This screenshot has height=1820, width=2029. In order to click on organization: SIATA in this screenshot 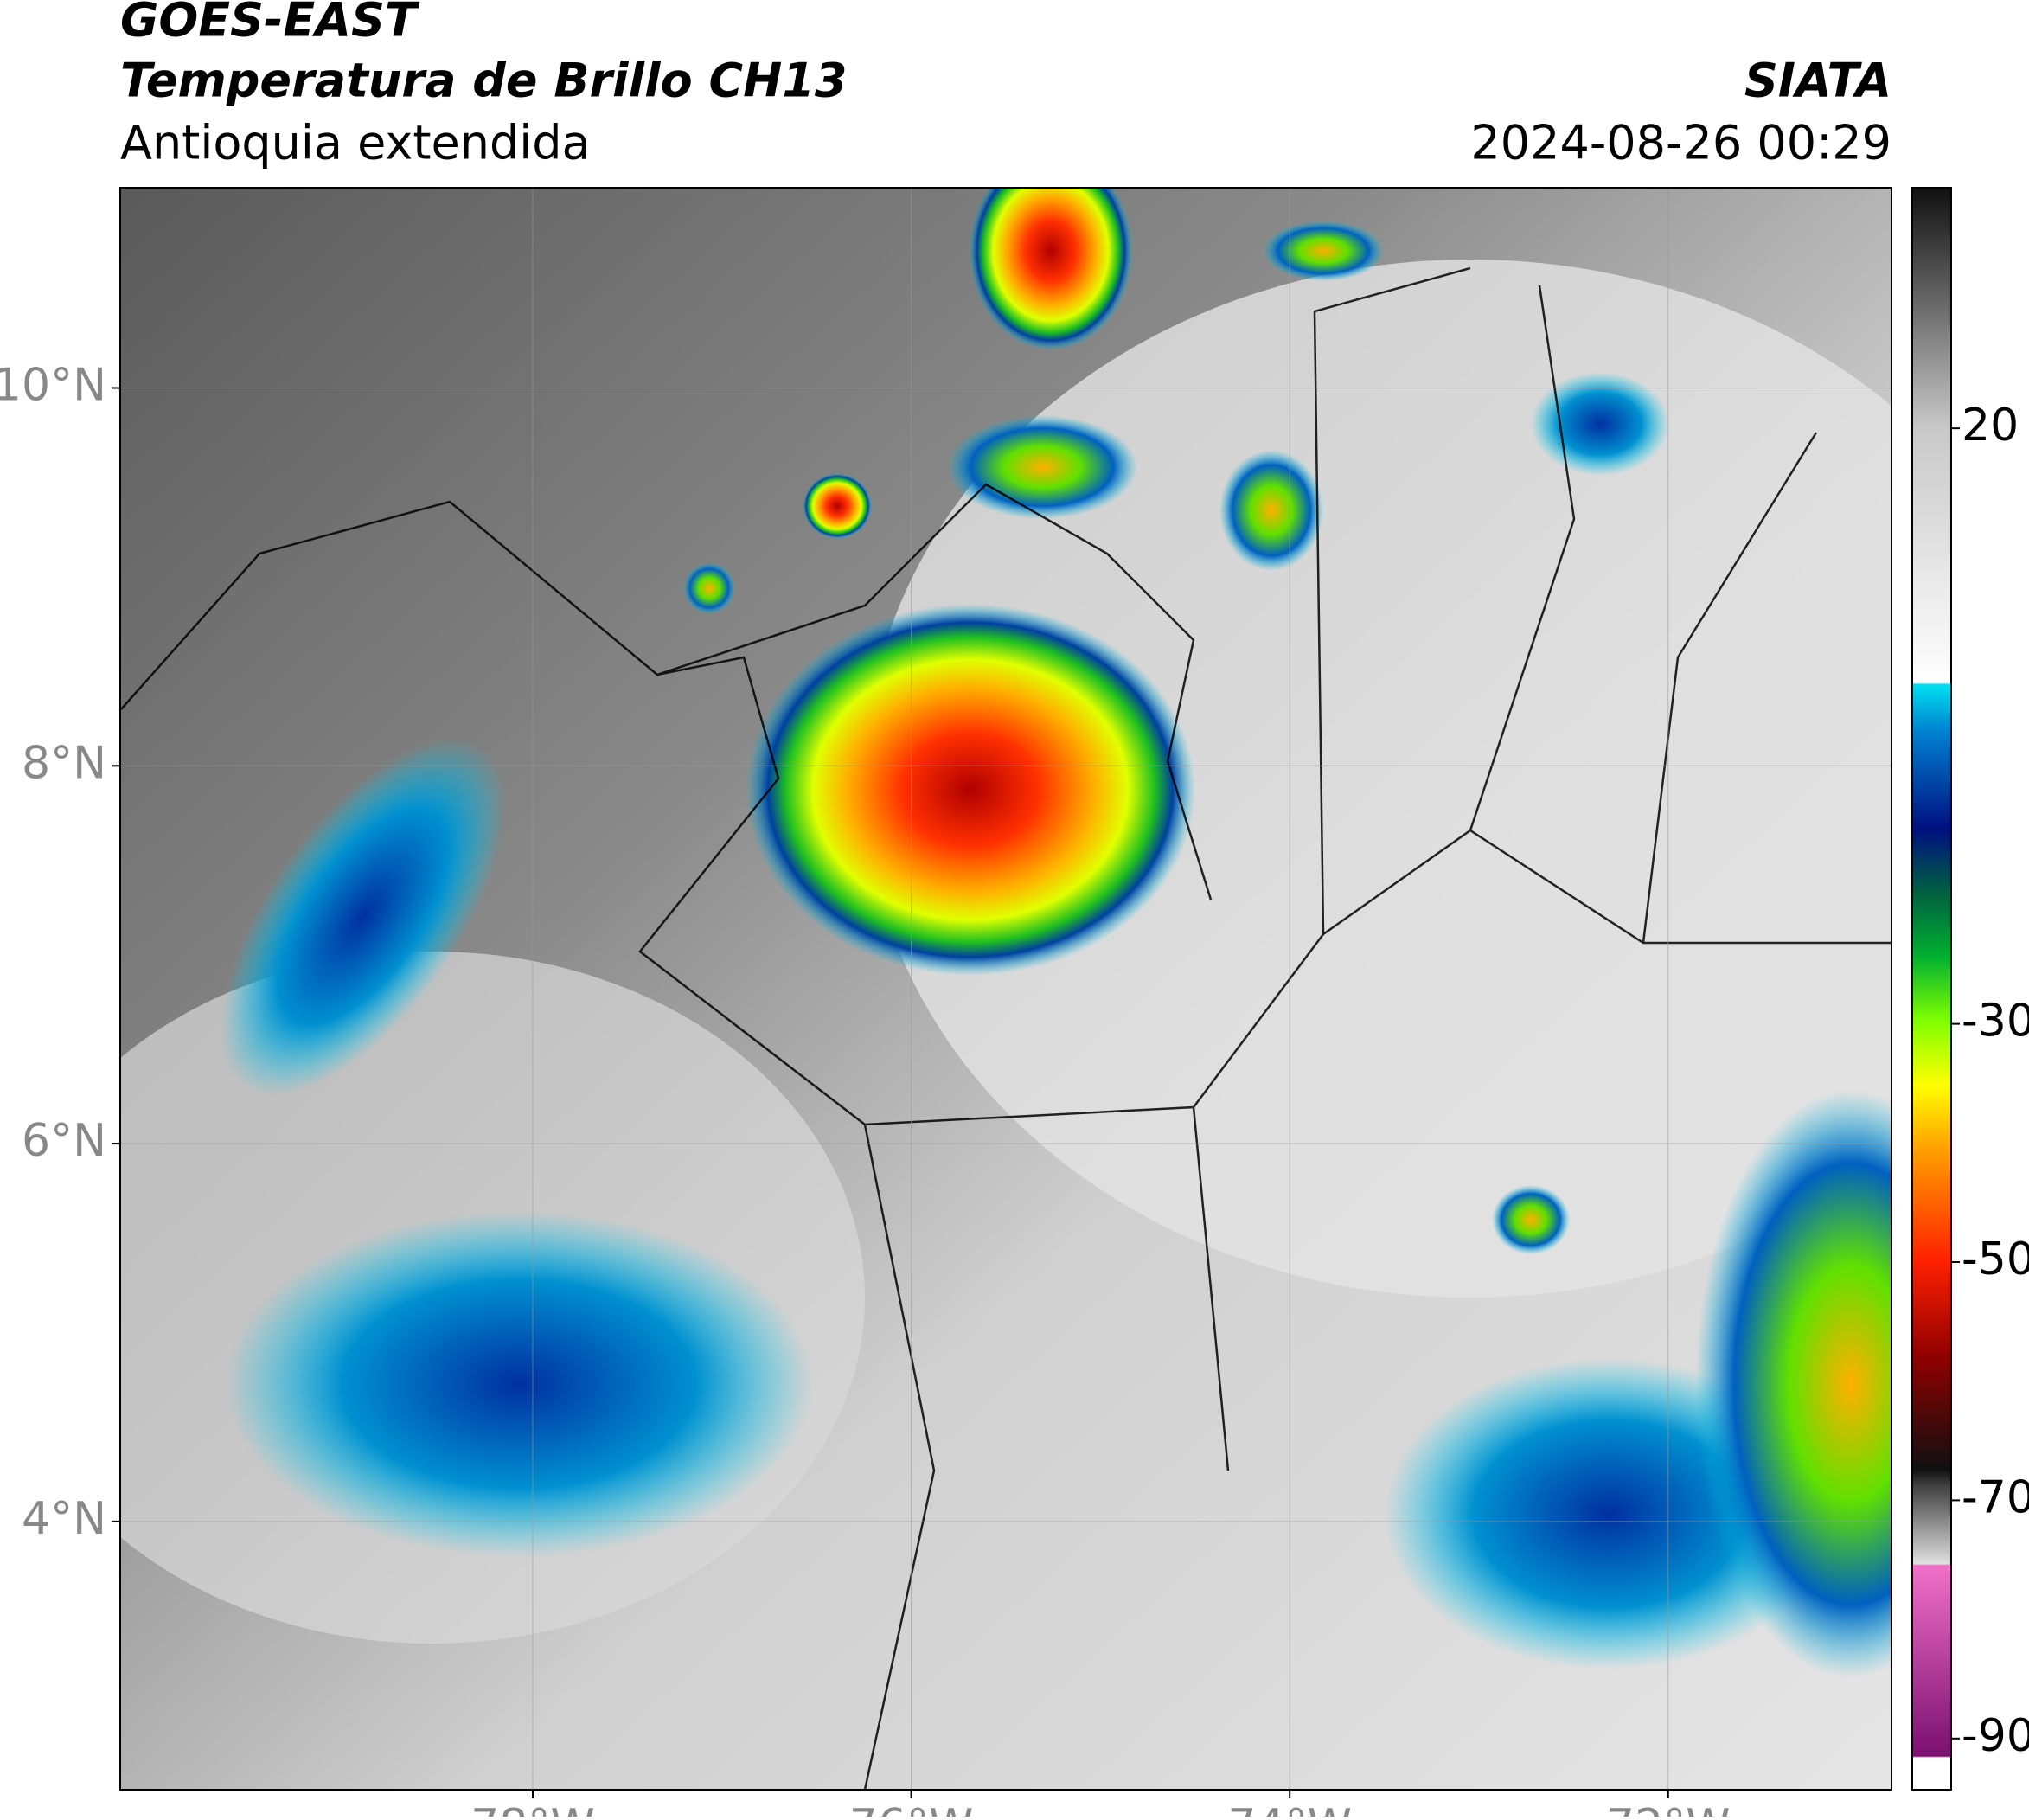, I will do `click(1817, 81)`.